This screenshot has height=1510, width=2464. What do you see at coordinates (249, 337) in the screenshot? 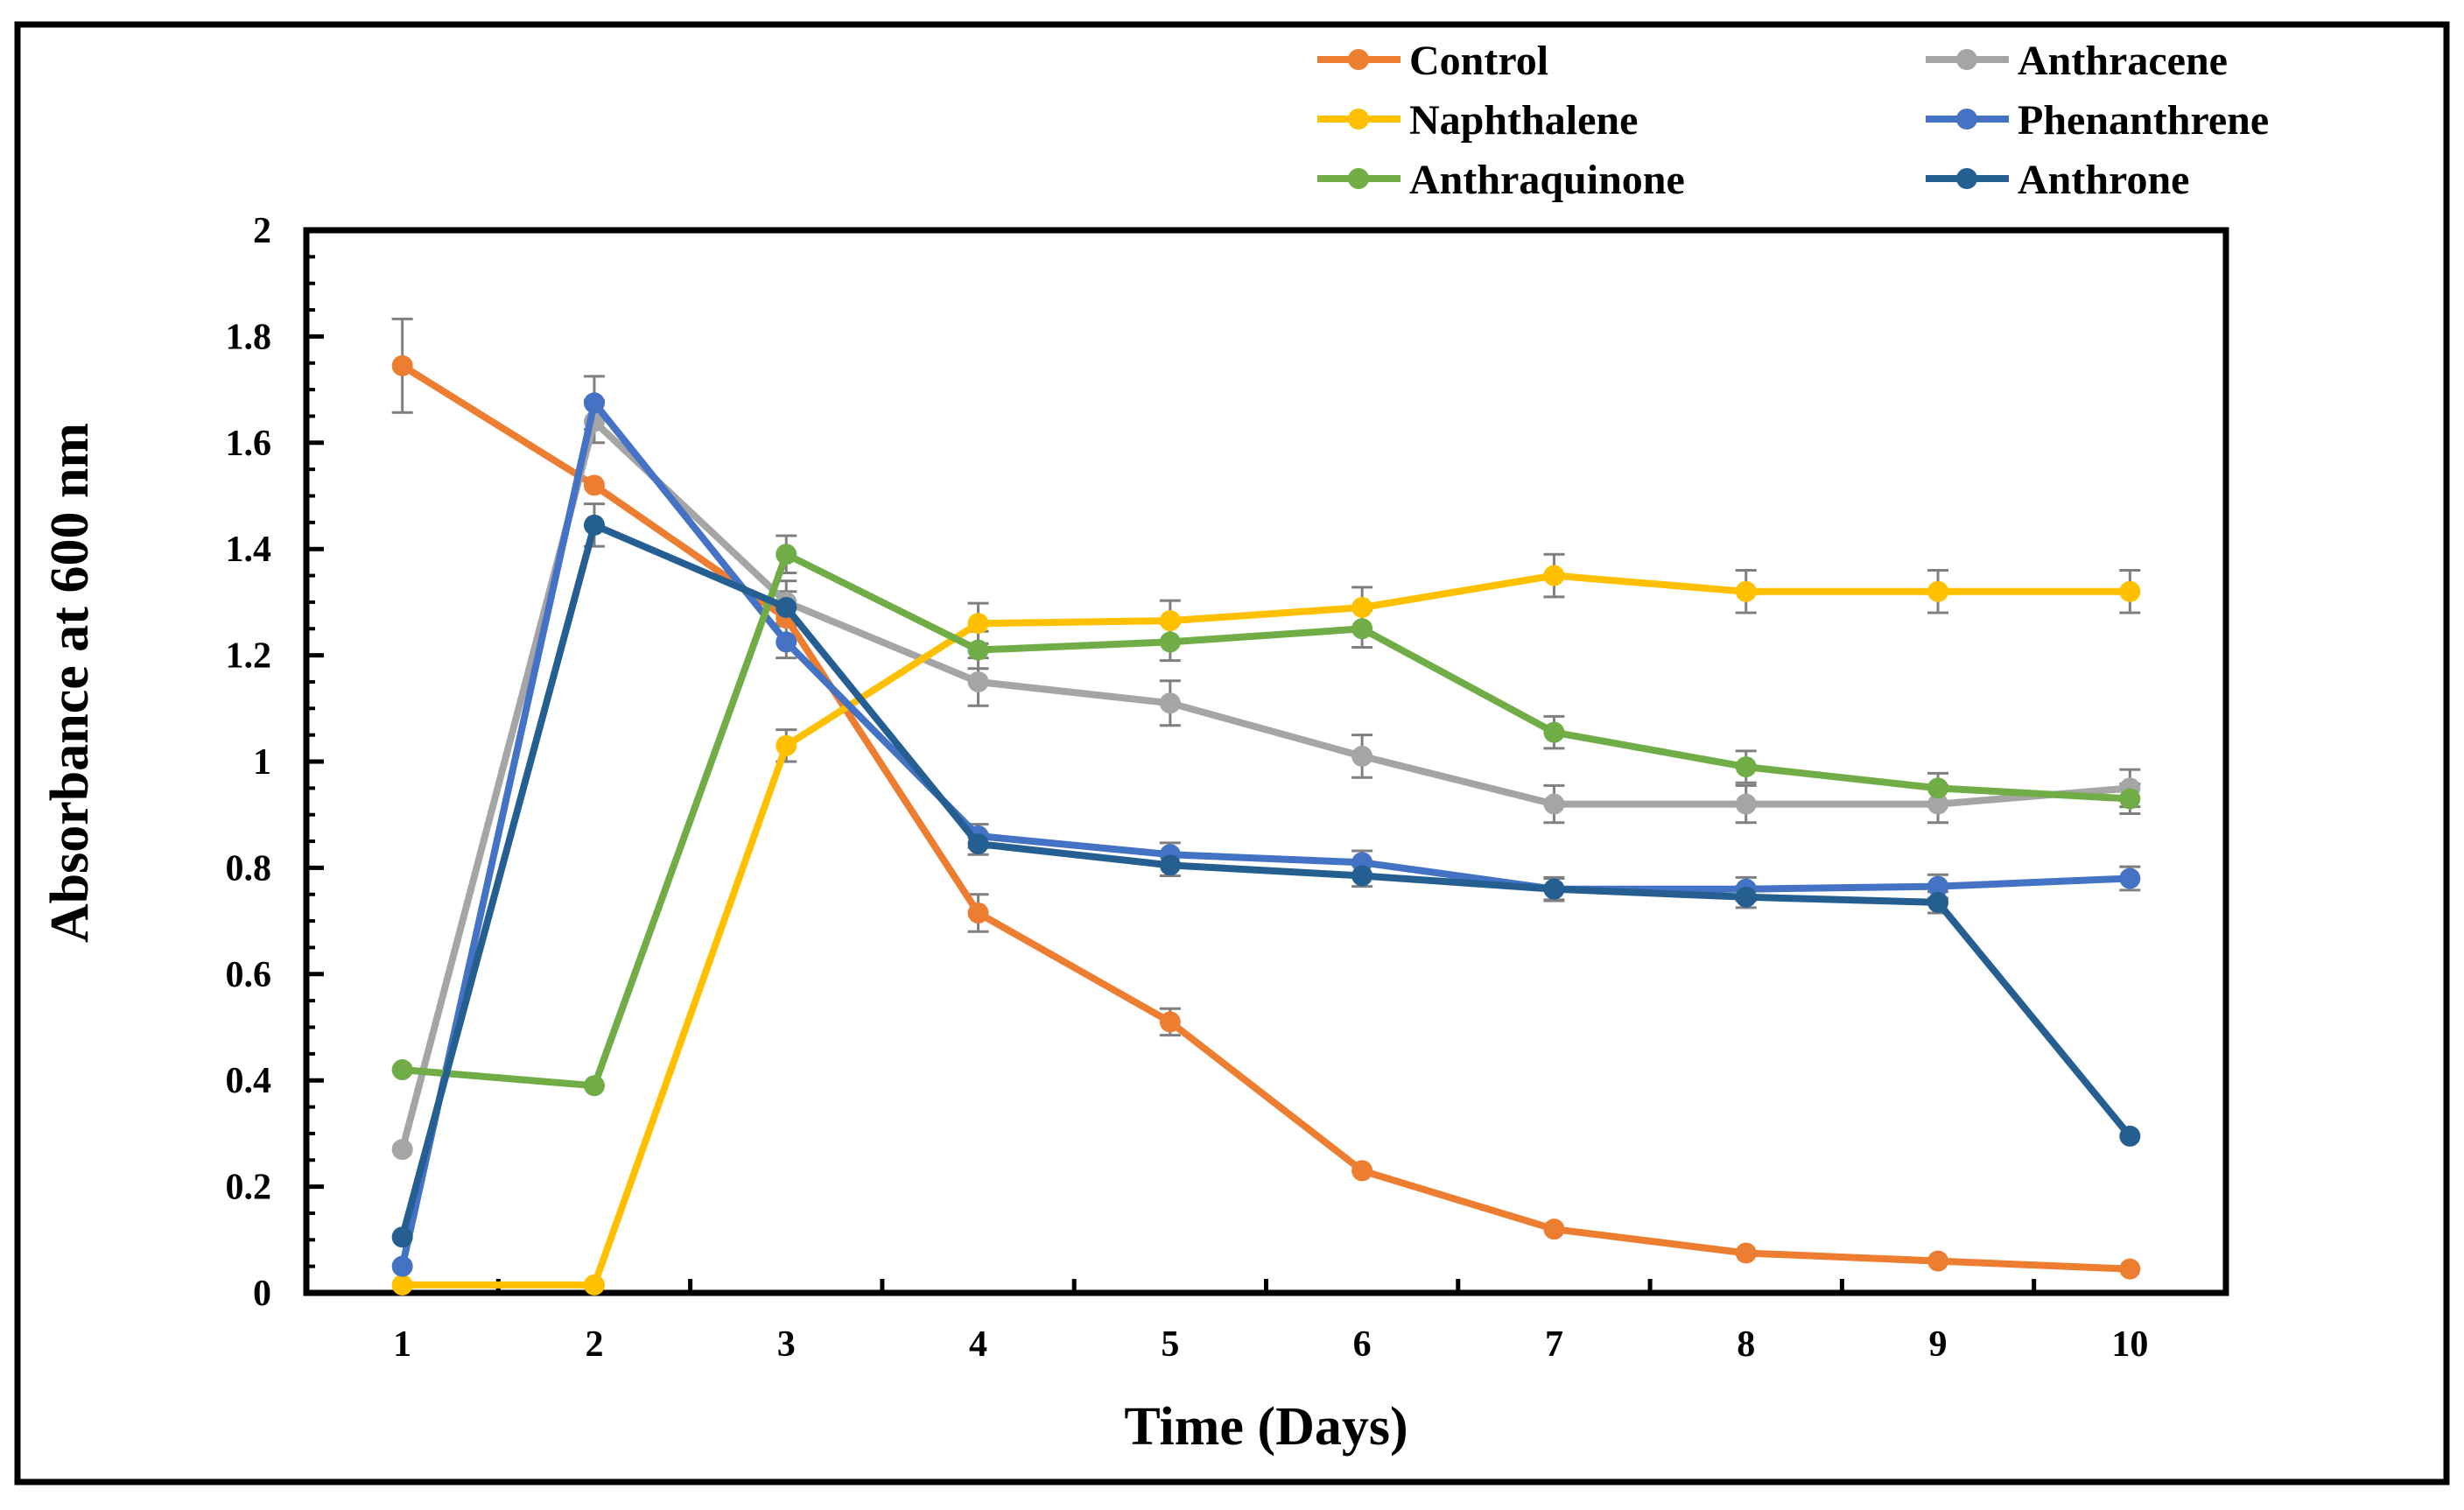
I see `y-tick-label: 1.8` at bounding box center [249, 337].